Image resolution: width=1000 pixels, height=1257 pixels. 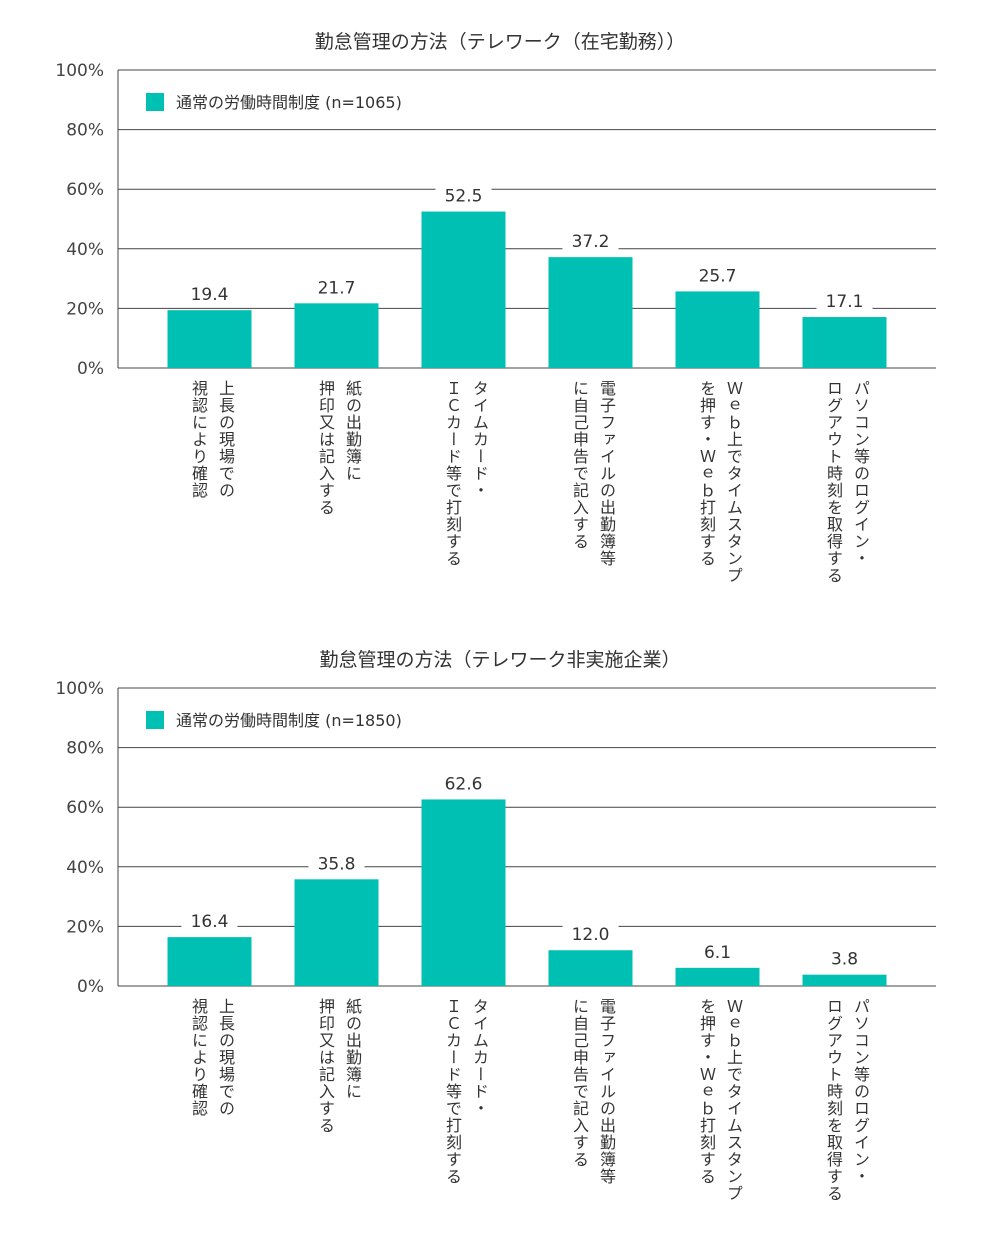 I want to click on legend-label: 通常の労働時間制度 (n=1850), so click(x=289, y=720).